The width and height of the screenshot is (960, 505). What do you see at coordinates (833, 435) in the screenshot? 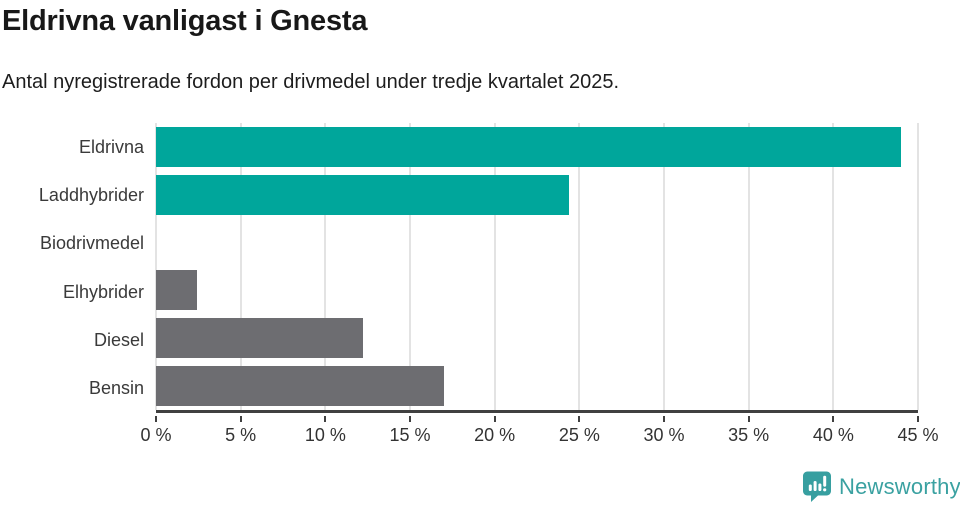
I see `x-tick-label: 40 %` at bounding box center [833, 435].